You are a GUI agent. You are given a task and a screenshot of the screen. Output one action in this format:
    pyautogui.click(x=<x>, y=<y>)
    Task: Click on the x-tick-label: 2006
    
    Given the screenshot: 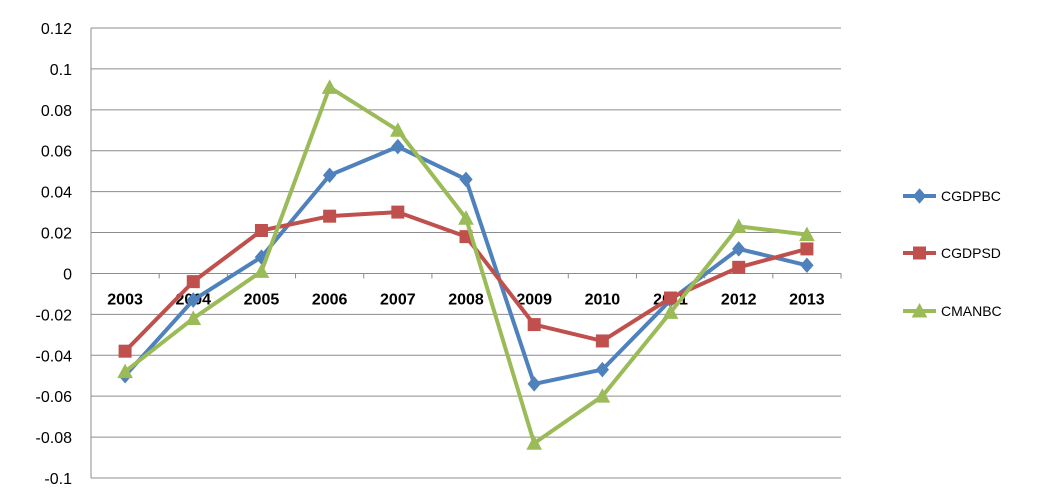 What is the action you would take?
    pyautogui.click(x=330, y=299)
    